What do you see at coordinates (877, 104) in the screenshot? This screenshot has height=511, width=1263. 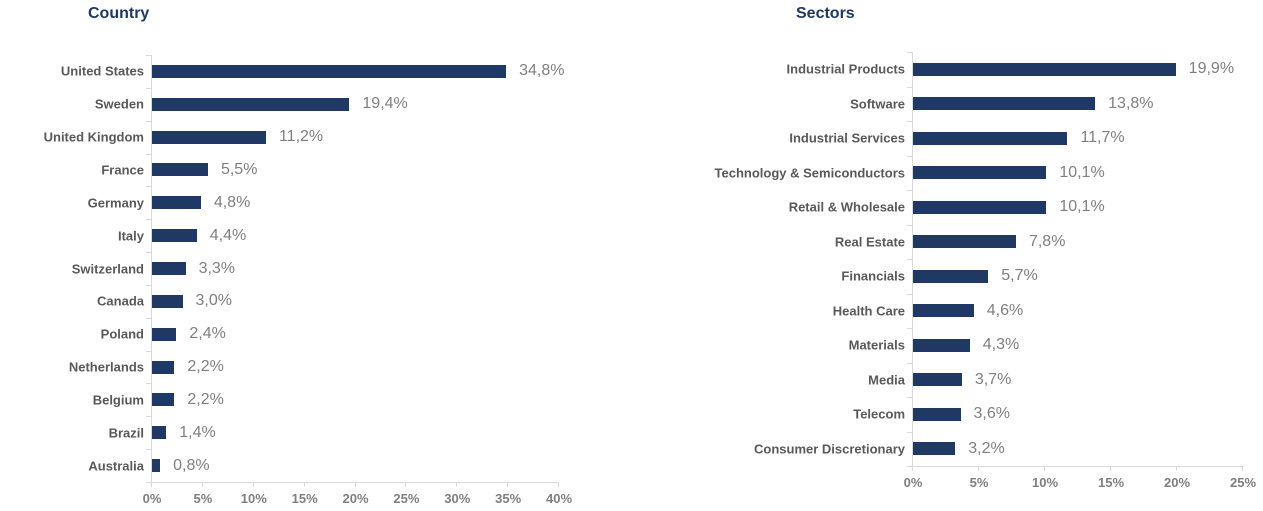 I see `category-label: Software` at bounding box center [877, 104].